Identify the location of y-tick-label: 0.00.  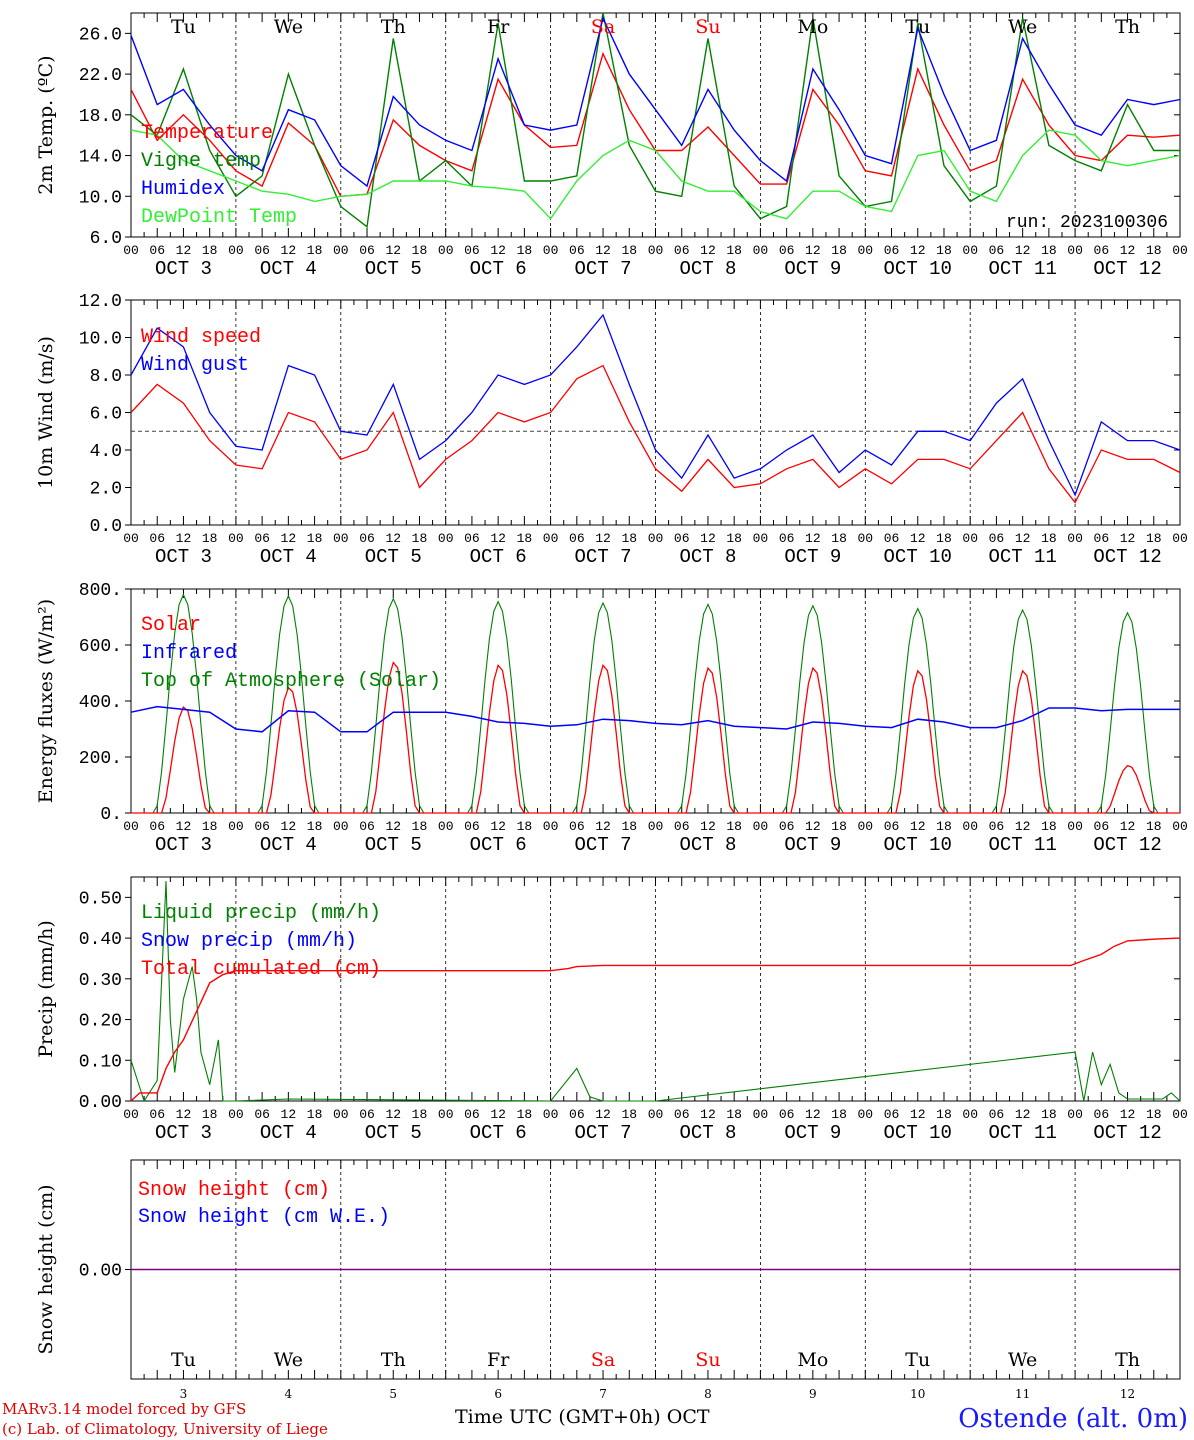
(100, 1272).